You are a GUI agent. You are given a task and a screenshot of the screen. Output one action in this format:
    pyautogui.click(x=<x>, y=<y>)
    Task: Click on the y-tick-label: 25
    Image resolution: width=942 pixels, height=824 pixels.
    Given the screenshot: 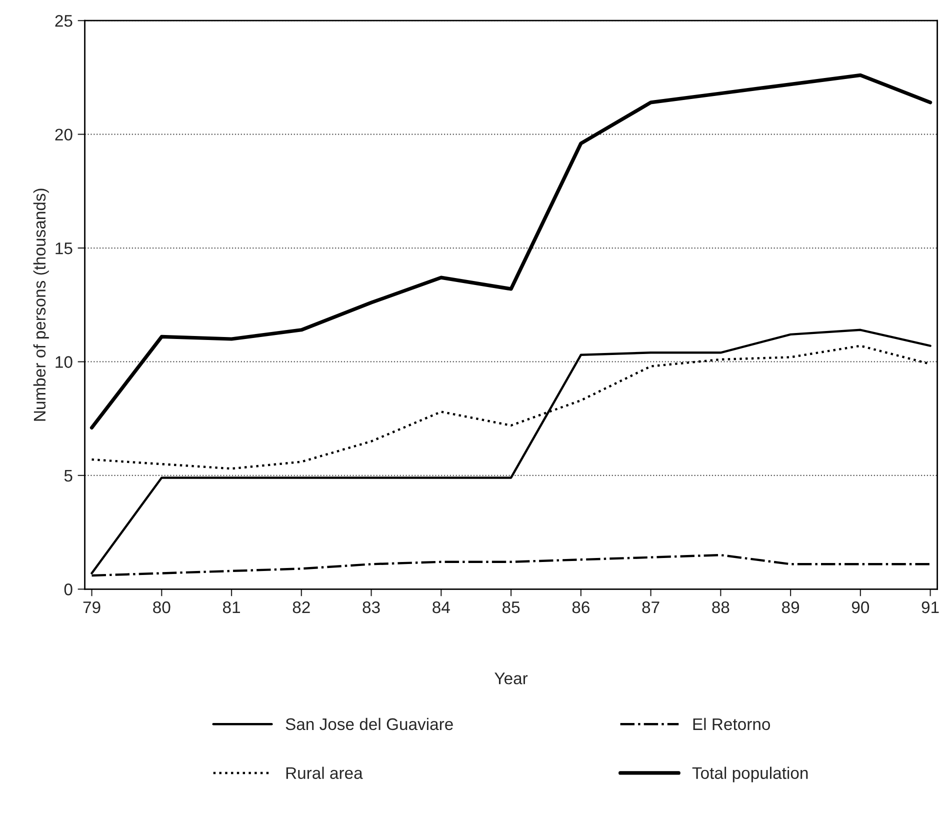 What is the action you would take?
    pyautogui.click(x=63, y=21)
    